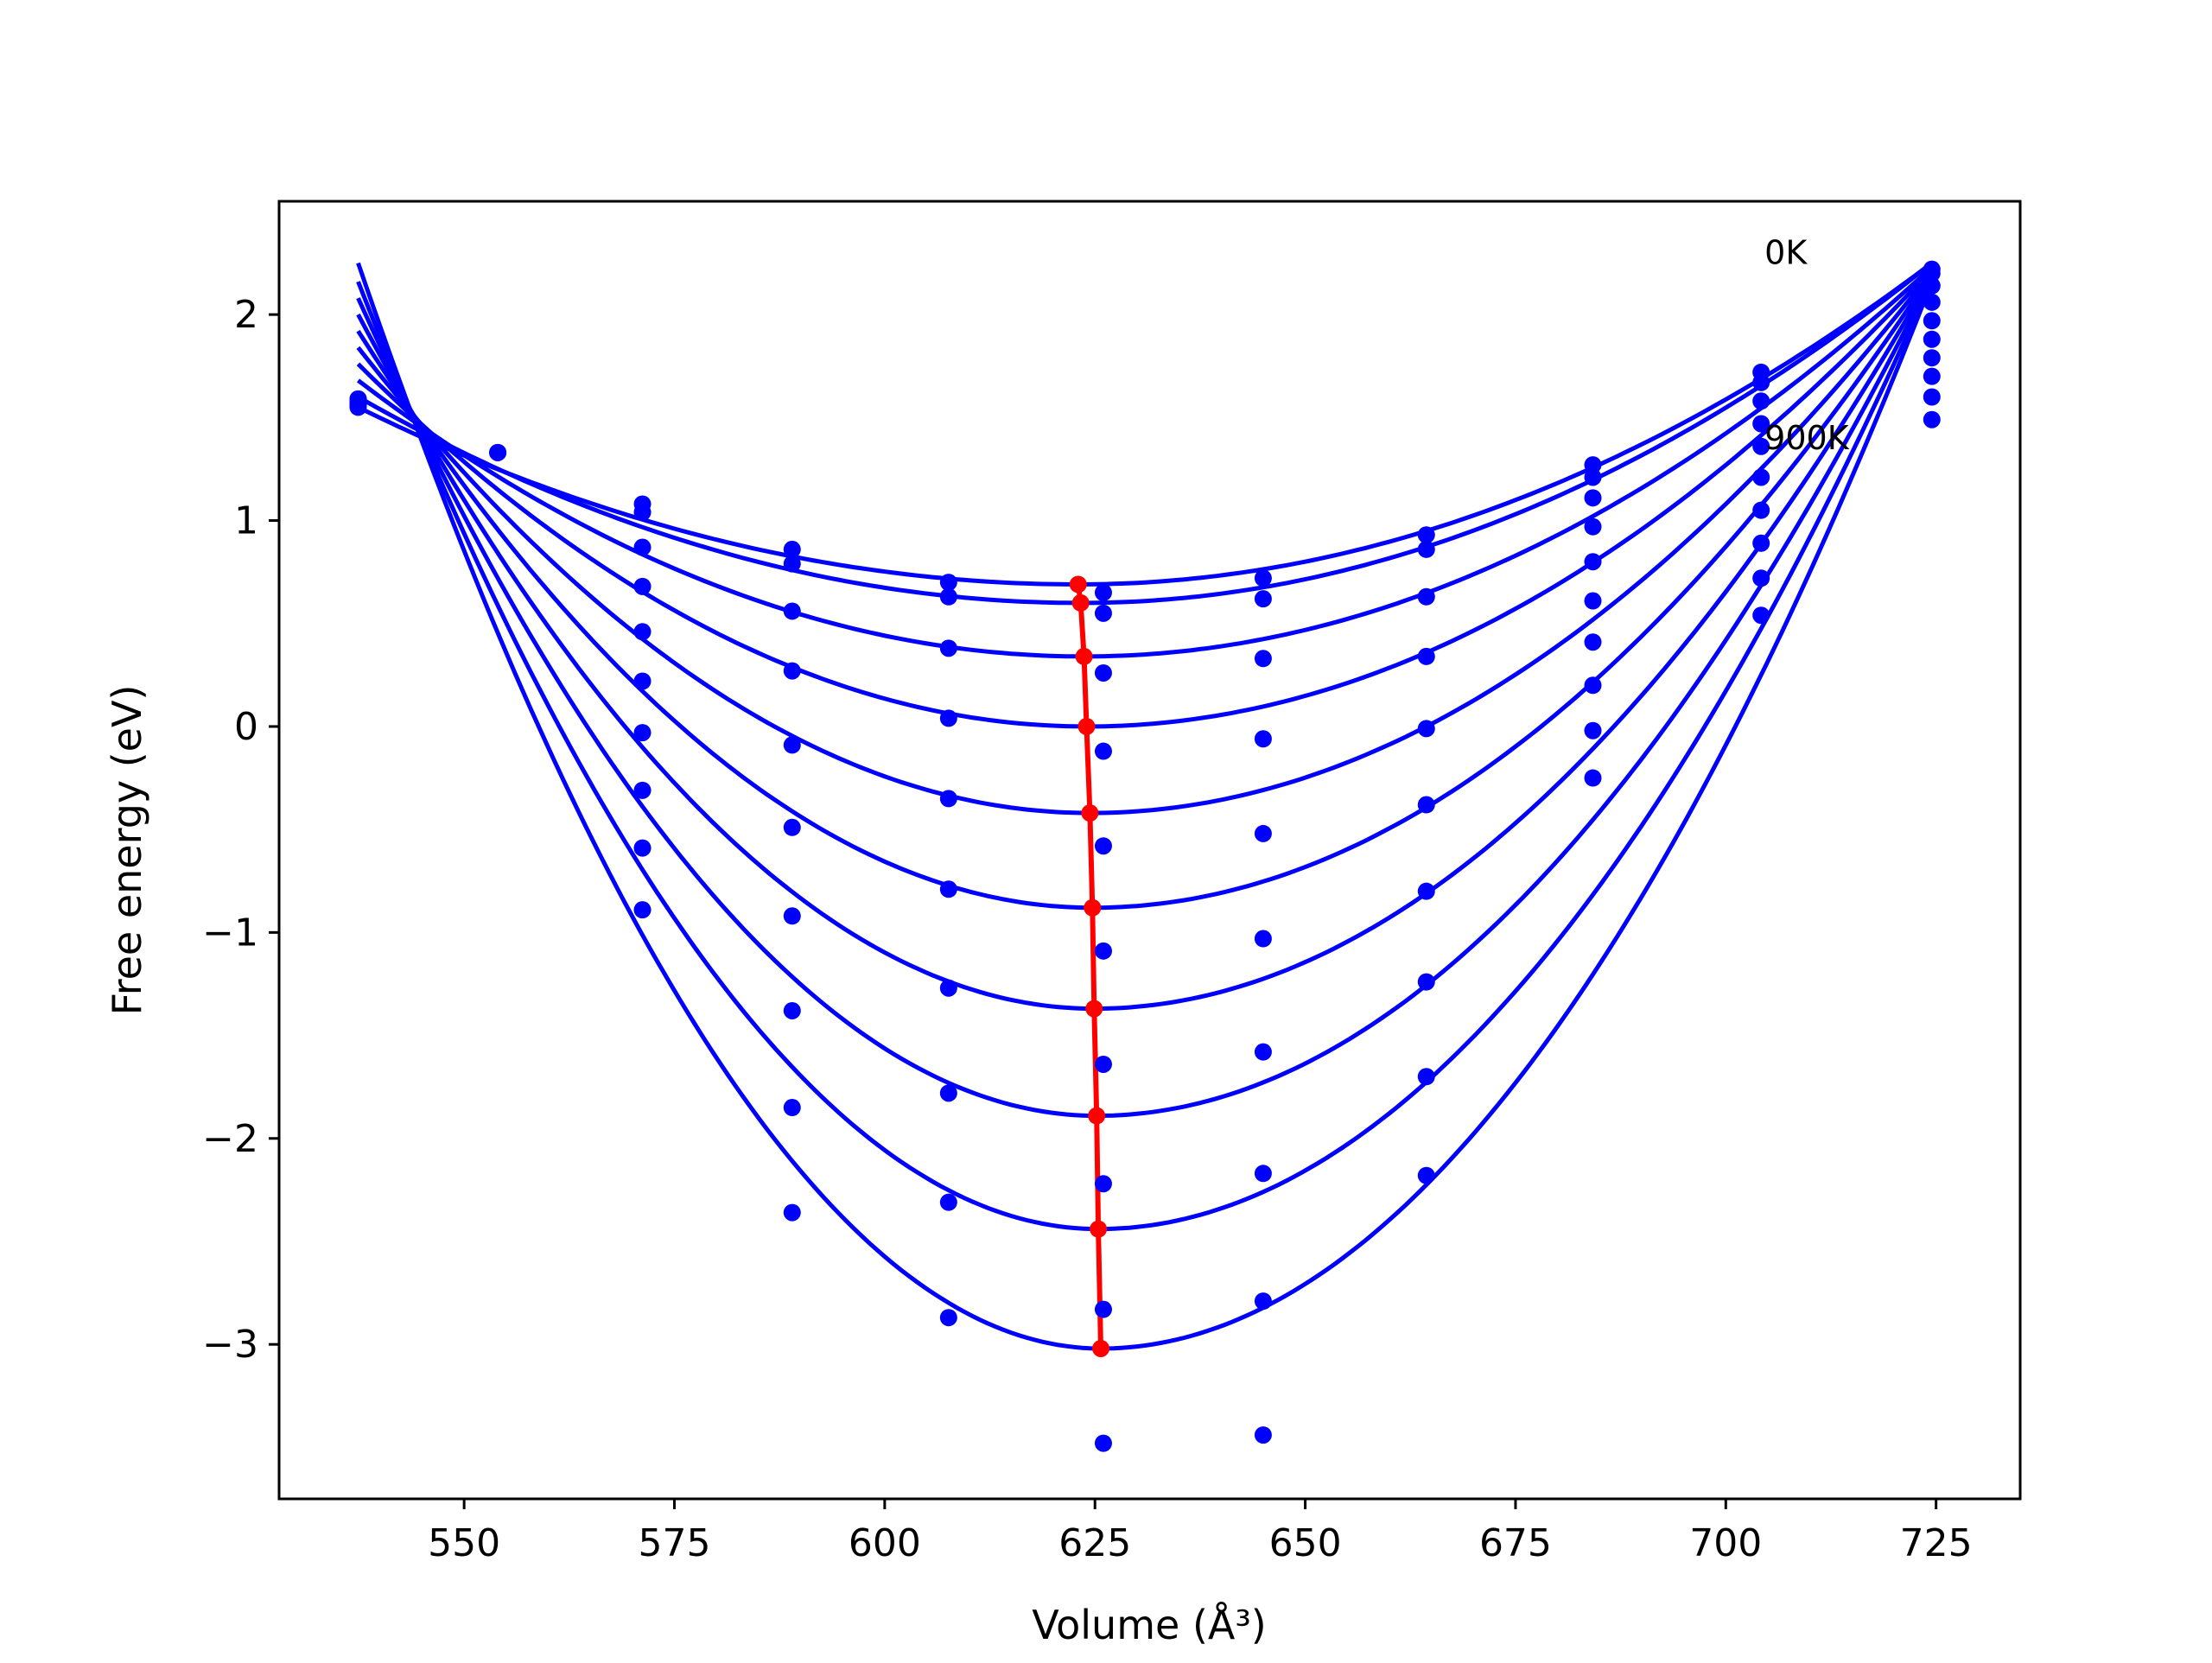  I want to click on minima-line, so click(1089, 966).